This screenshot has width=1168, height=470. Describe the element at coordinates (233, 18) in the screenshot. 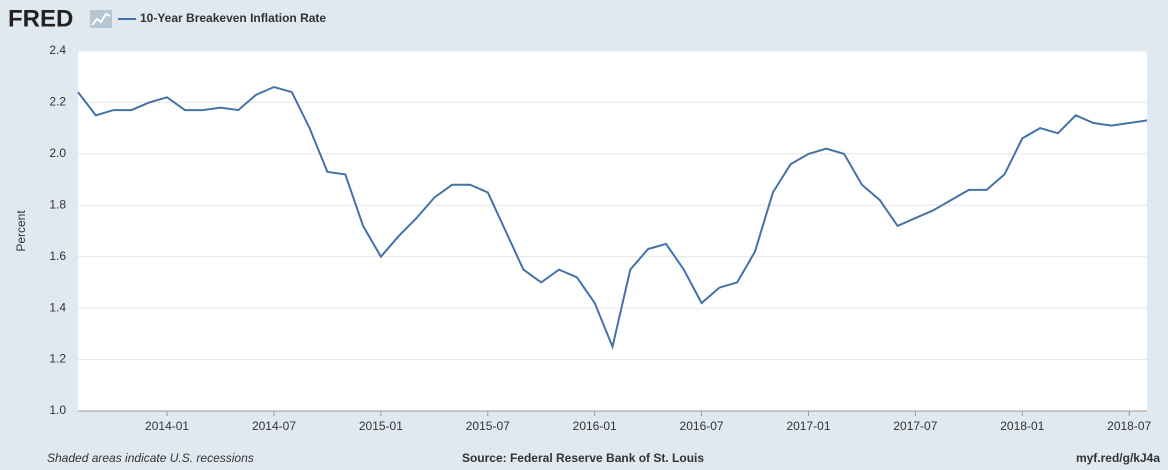

I see `legend-label: 10-Year Breakeven Inflation Rate` at that location.